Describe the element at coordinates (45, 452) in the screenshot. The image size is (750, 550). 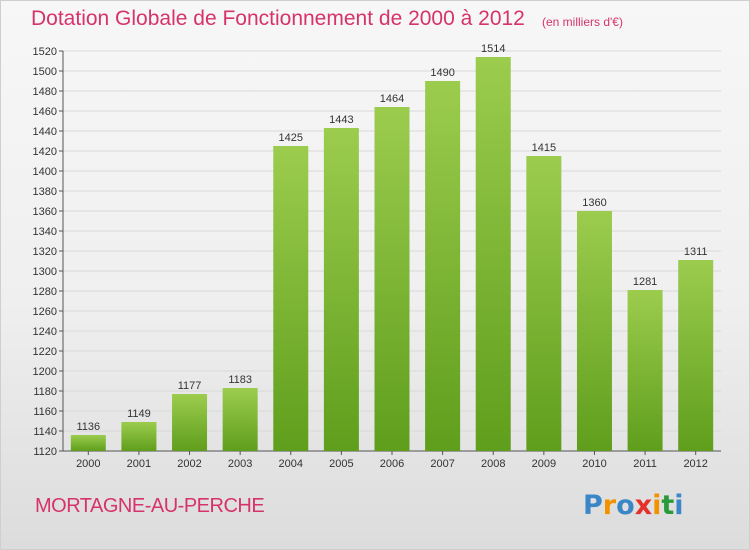
I see `y-tick-label: 1120` at that location.